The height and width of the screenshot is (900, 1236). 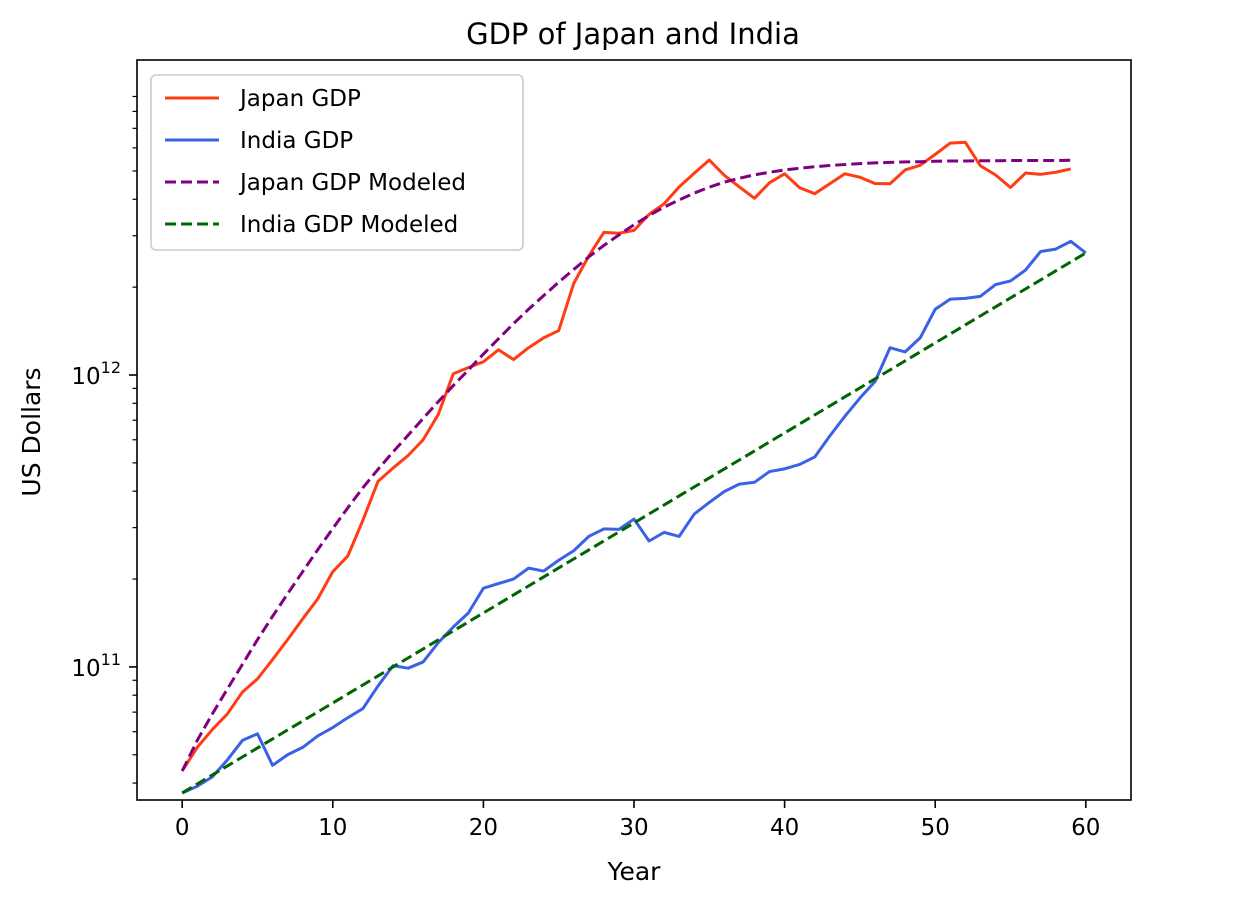 What do you see at coordinates (1085, 828) in the screenshot?
I see `x-tick-label: 60` at bounding box center [1085, 828].